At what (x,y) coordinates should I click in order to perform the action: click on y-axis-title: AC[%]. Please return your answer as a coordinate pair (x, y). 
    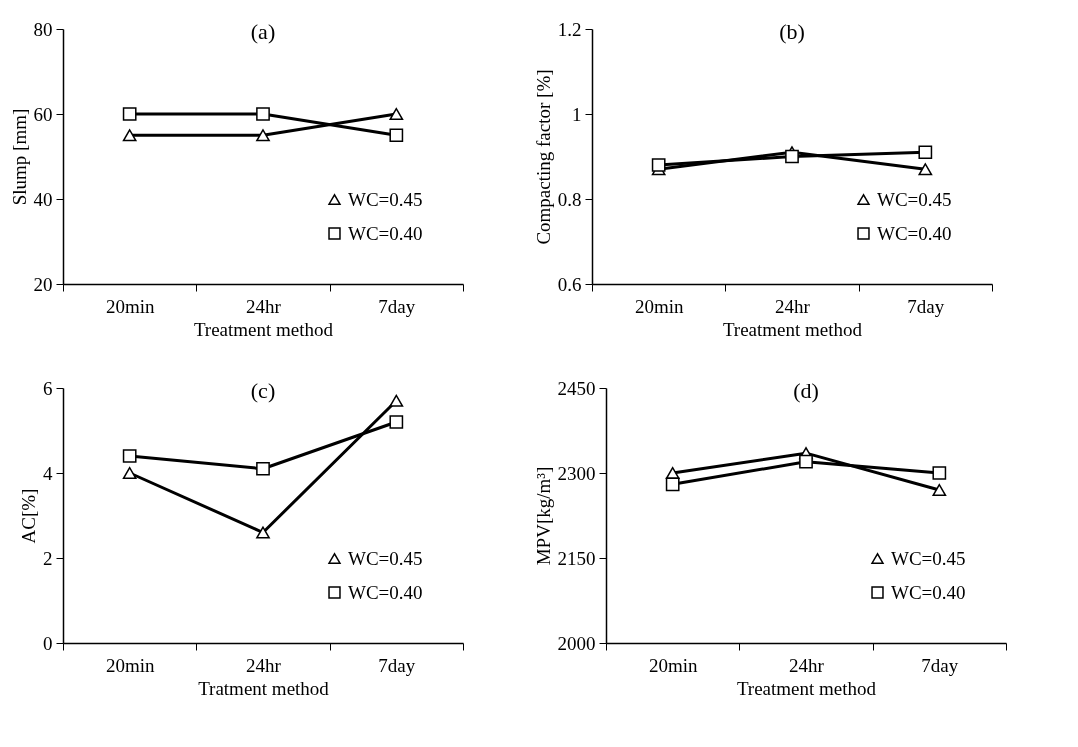
    Looking at the image, I should click on (28, 516).